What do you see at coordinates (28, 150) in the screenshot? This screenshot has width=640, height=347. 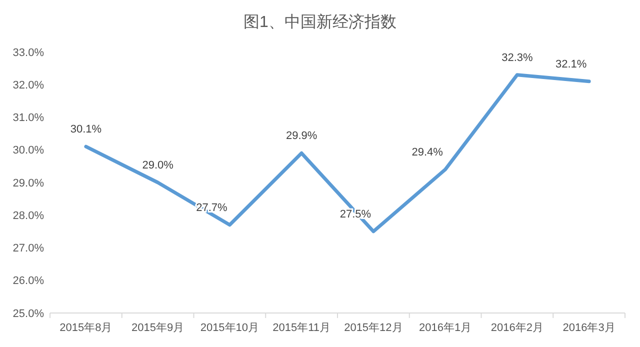 I see `y-tick-label: 30.0%` at bounding box center [28, 150].